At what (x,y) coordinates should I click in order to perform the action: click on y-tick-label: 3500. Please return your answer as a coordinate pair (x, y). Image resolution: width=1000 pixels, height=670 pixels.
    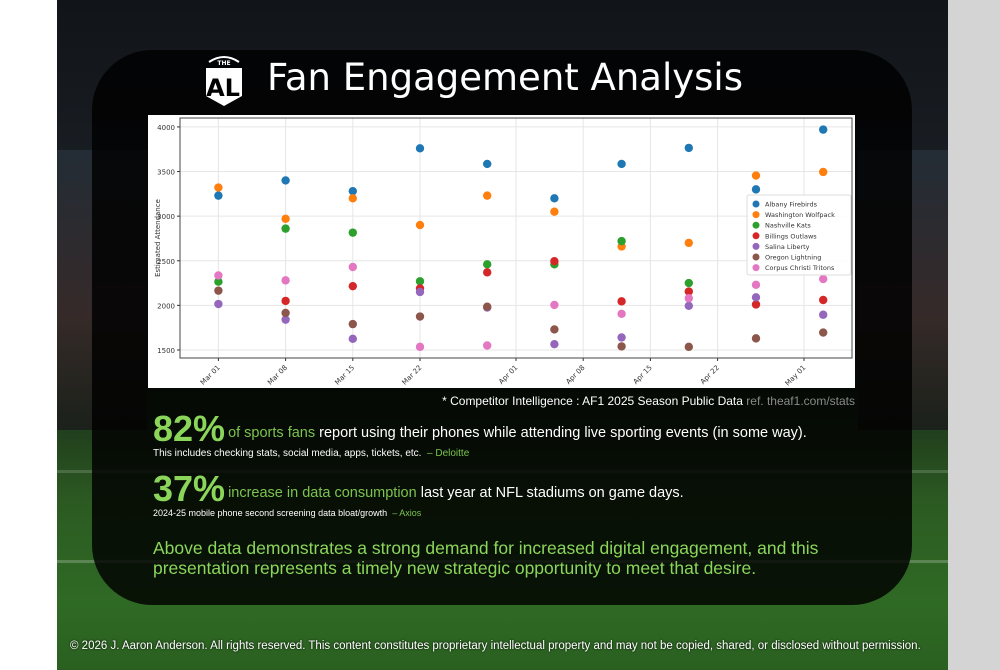
    Looking at the image, I should click on (166, 173).